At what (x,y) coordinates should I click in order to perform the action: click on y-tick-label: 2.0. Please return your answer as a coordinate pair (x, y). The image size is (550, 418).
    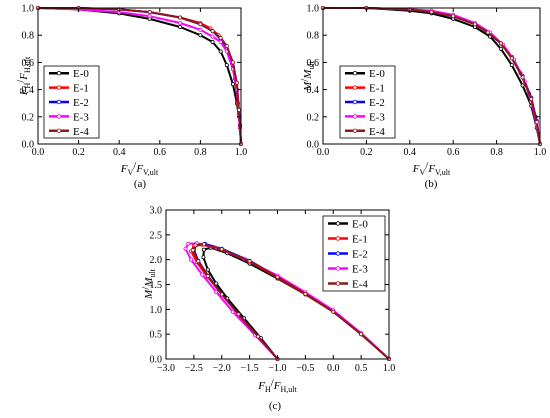
    Looking at the image, I should click on (156, 260).